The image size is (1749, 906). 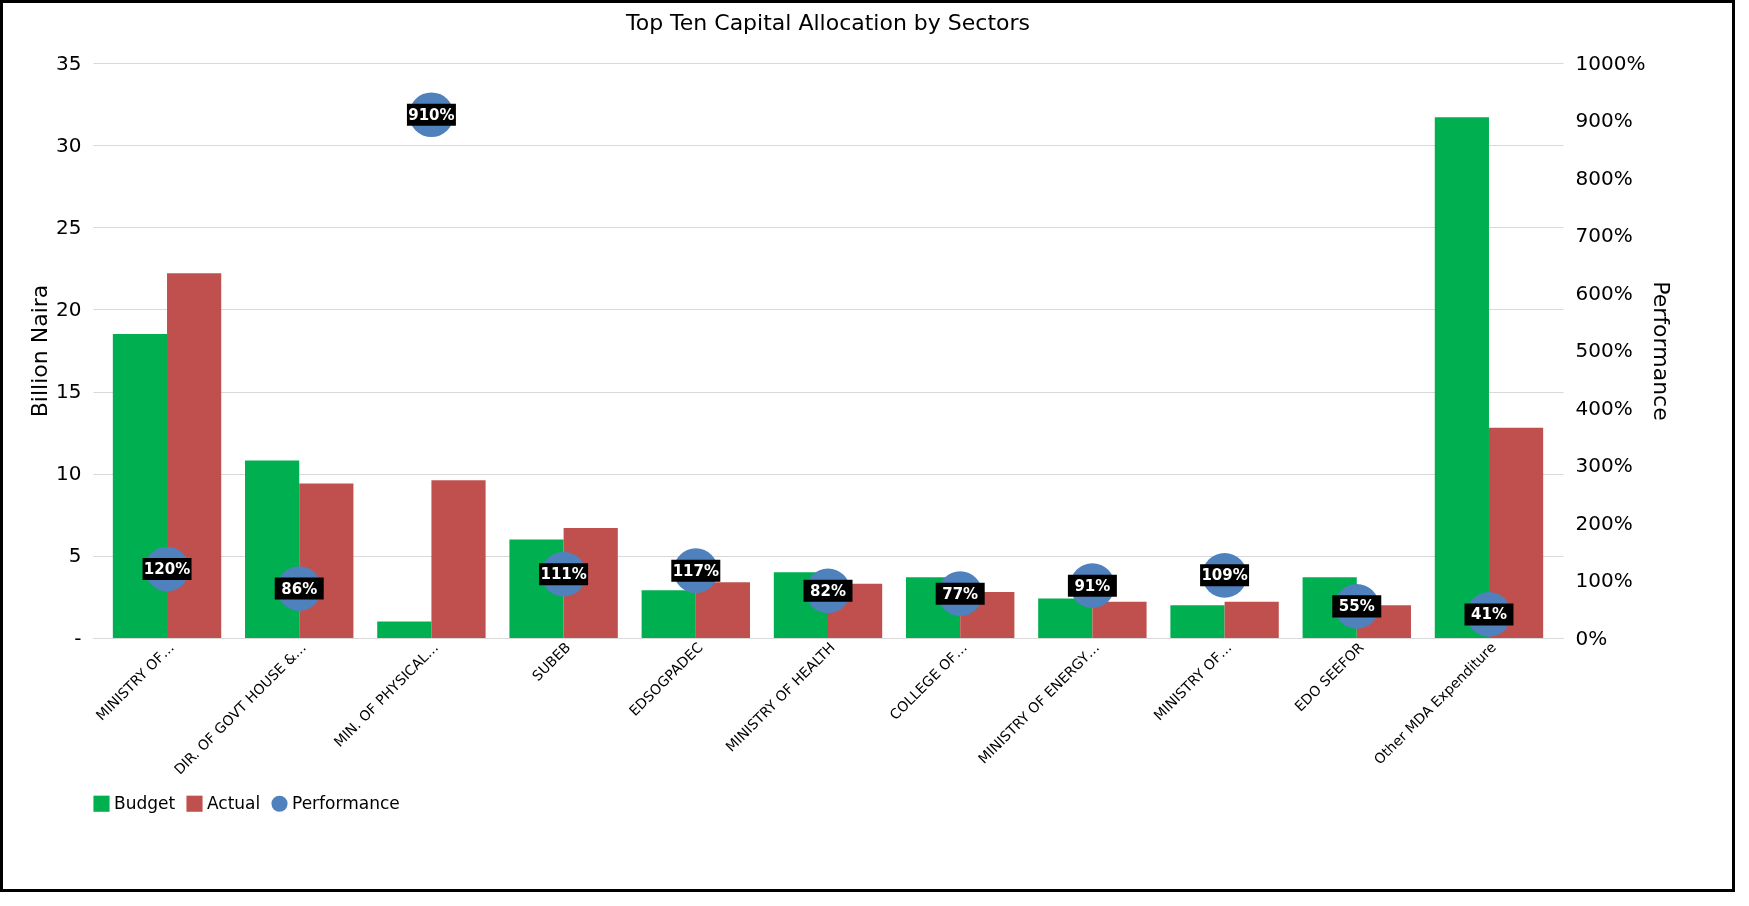 What do you see at coordinates (828, 590) in the screenshot?
I see `data-label: 82%` at bounding box center [828, 590].